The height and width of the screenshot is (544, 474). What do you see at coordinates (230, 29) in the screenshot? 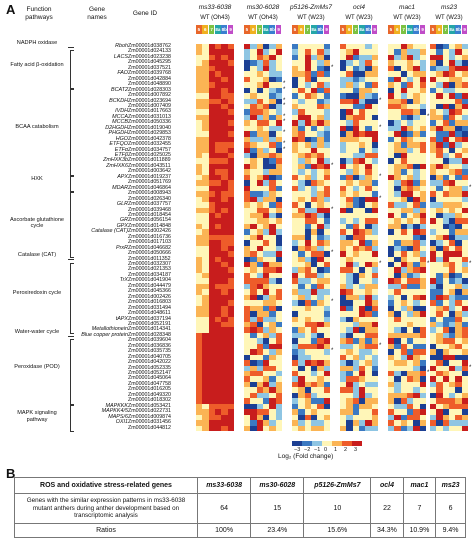
I see `stage-label: 9` at bounding box center [230, 29].